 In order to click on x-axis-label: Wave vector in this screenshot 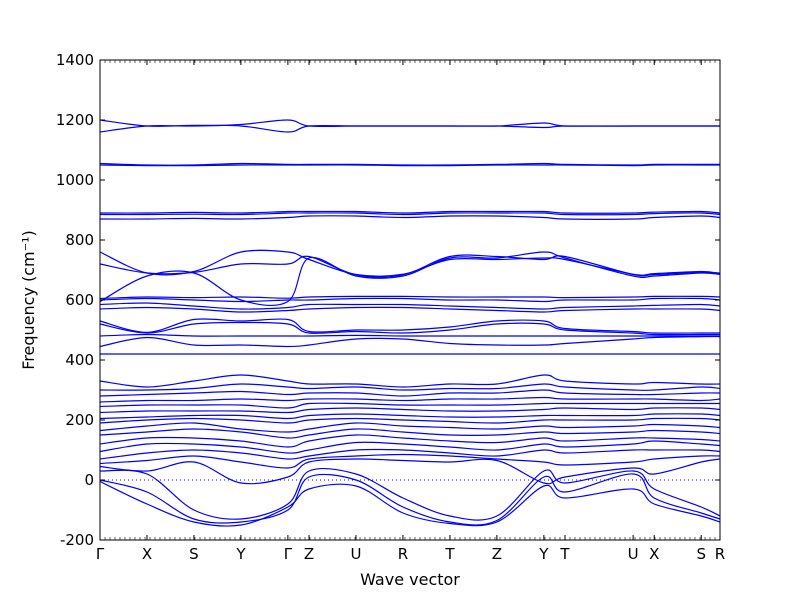, I will do `click(410, 579)`.